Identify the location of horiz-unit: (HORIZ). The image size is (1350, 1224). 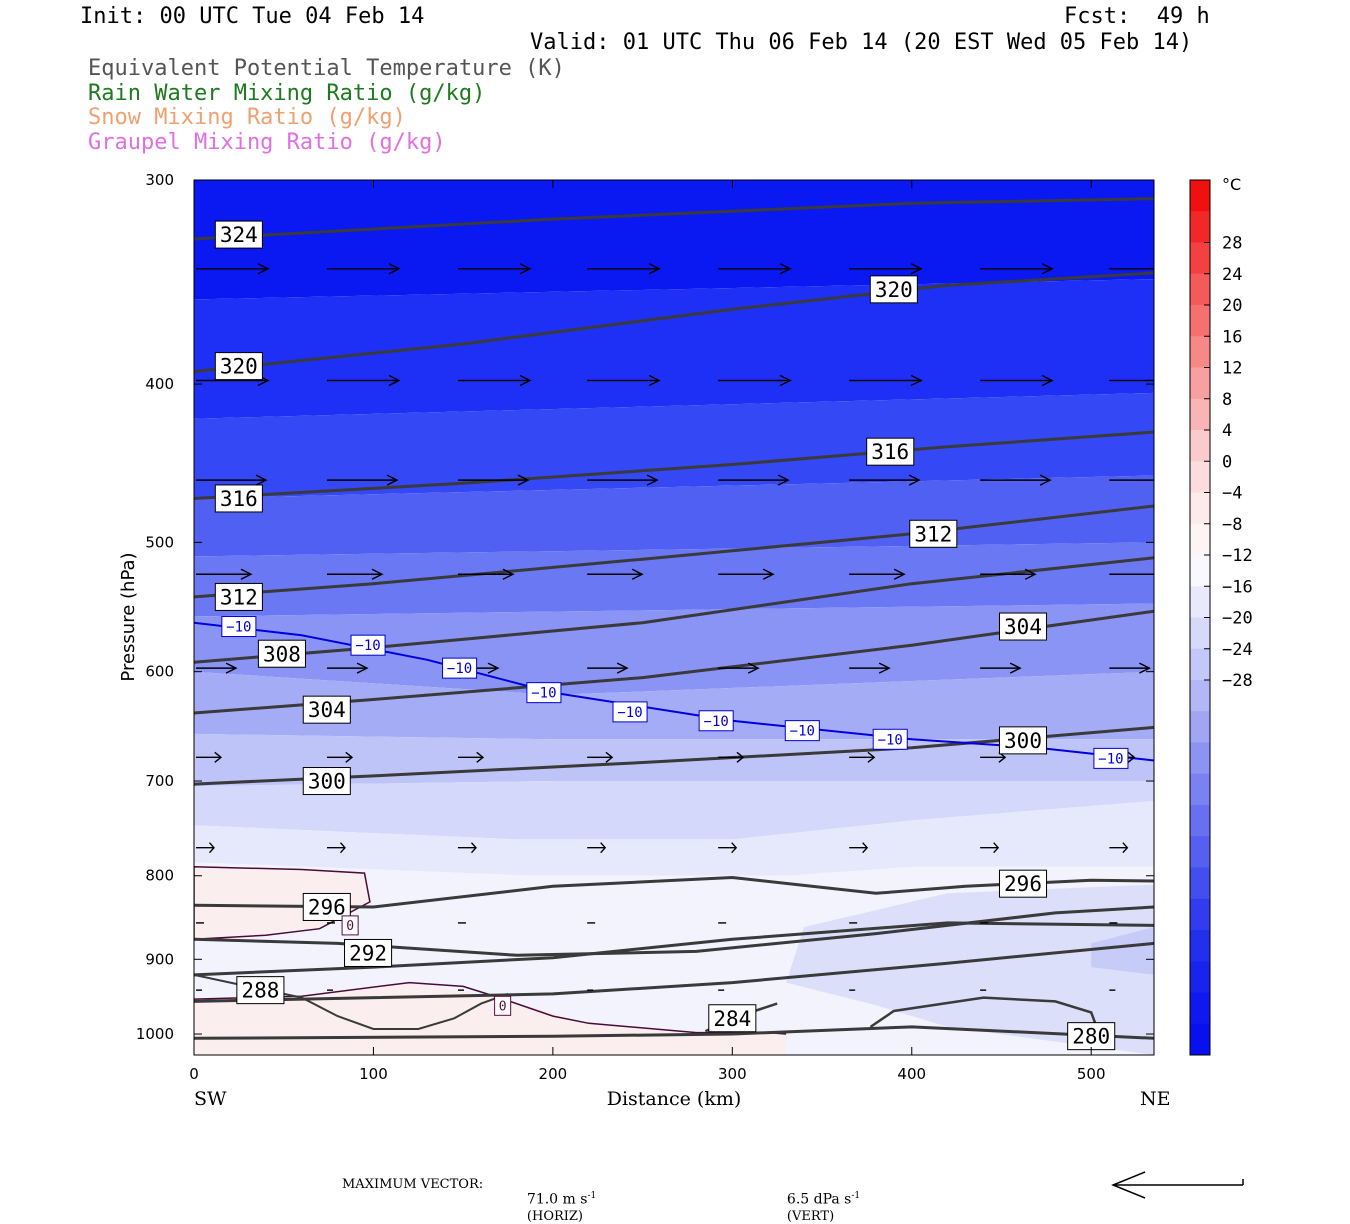
(555, 1216).